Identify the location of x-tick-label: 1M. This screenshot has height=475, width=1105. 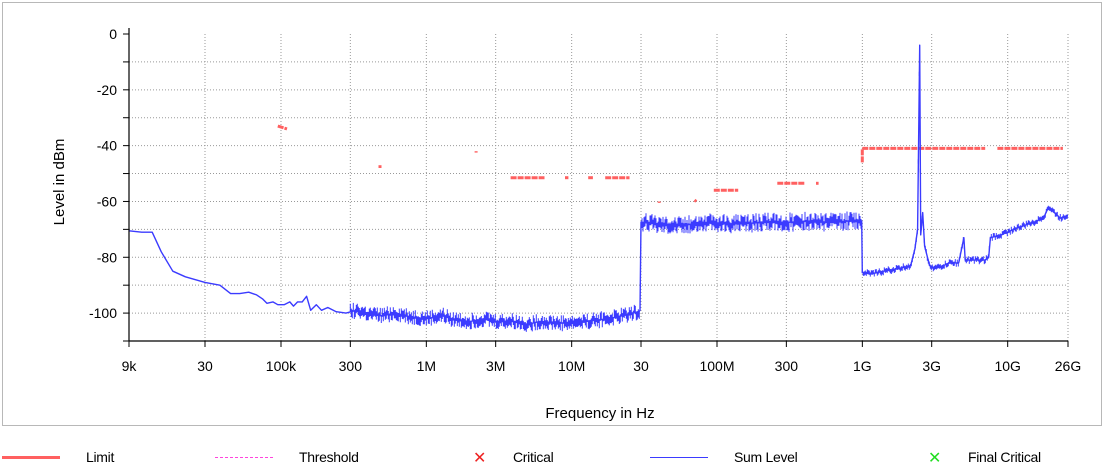
(426, 366).